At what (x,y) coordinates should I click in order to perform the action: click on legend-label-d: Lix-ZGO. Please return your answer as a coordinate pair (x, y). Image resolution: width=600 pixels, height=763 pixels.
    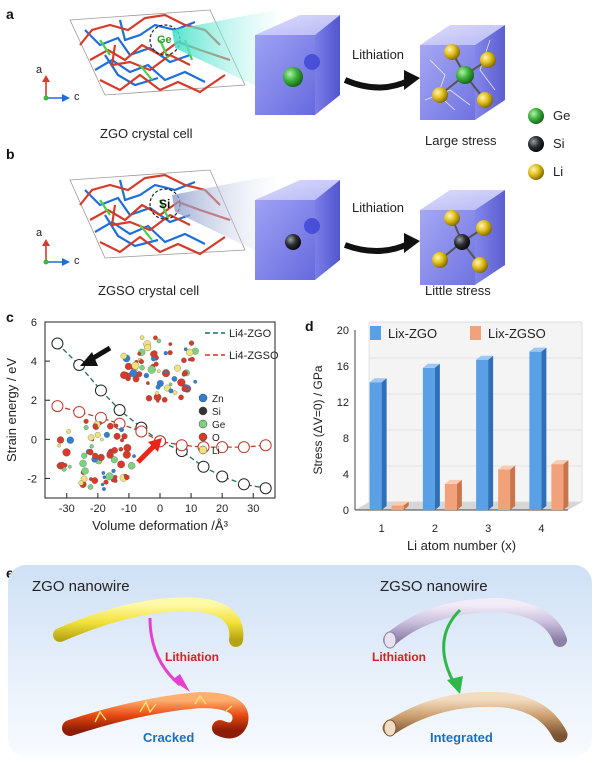
    Looking at the image, I should click on (412, 333).